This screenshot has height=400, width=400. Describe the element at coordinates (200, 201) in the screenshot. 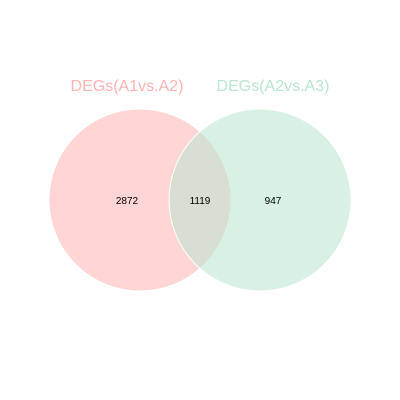

I see `count-overlap: 1119` at that location.